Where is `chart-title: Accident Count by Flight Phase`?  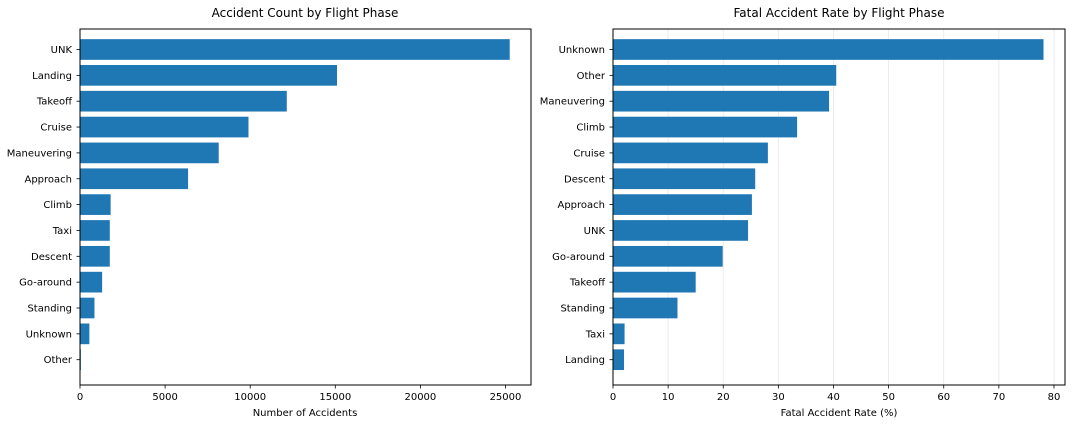
chart-title: Accident Count by Flight Phase is located at coordinates (305, 13).